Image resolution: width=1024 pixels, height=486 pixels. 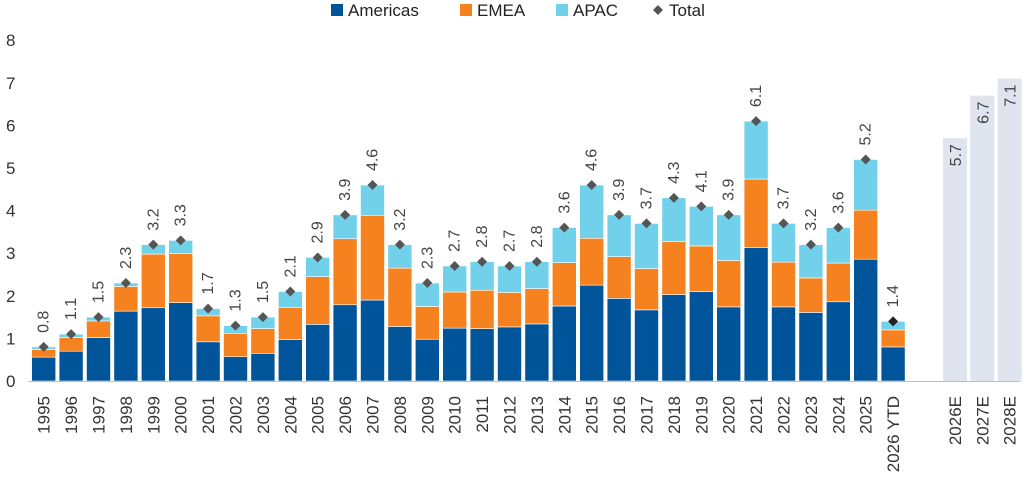 What do you see at coordinates (236, 415) in the screenshot?
I see `x-tick-label: 2002` at bounding box center [236, 415].